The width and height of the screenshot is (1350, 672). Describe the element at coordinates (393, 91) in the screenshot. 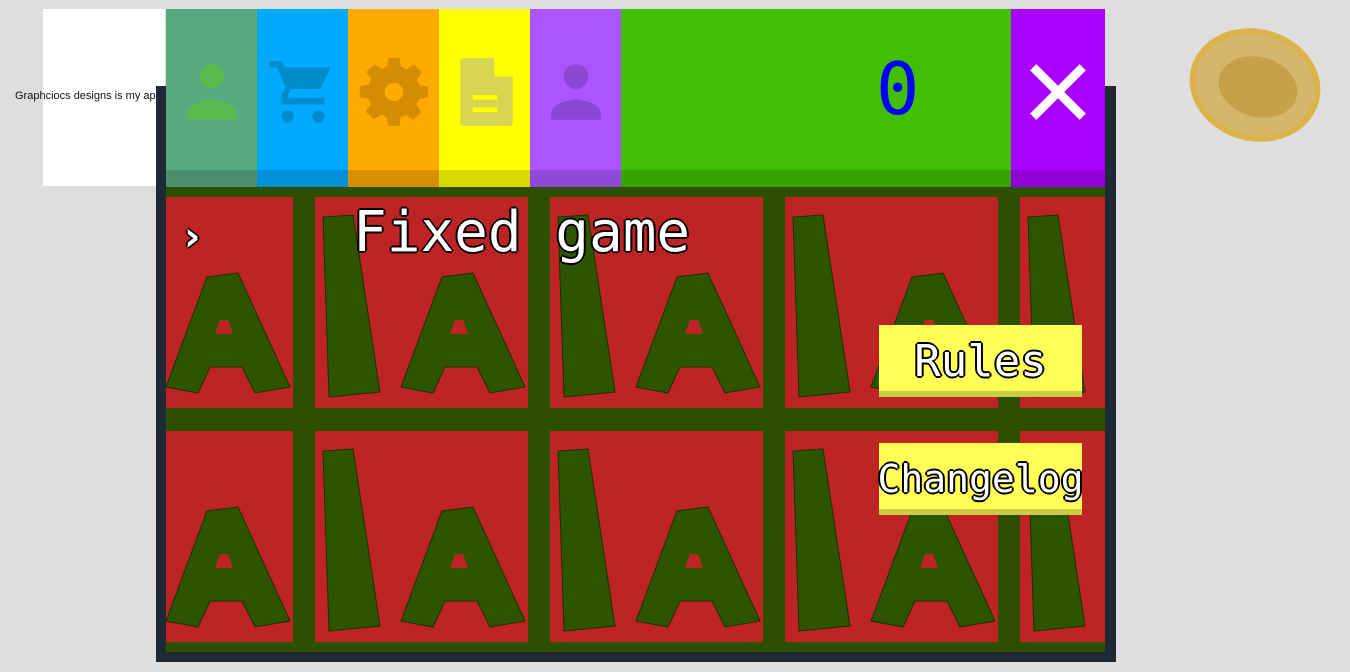

I see `gear-icon` at that location.